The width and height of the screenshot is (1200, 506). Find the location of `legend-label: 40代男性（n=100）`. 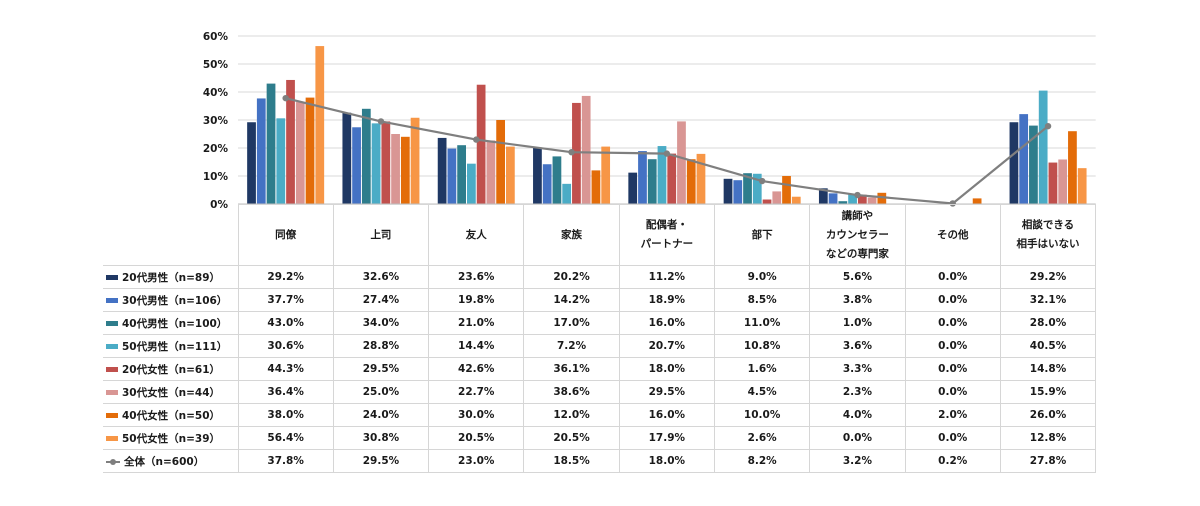

legend-label: 40代男性（n=100） is located at coordinates (175, 323).